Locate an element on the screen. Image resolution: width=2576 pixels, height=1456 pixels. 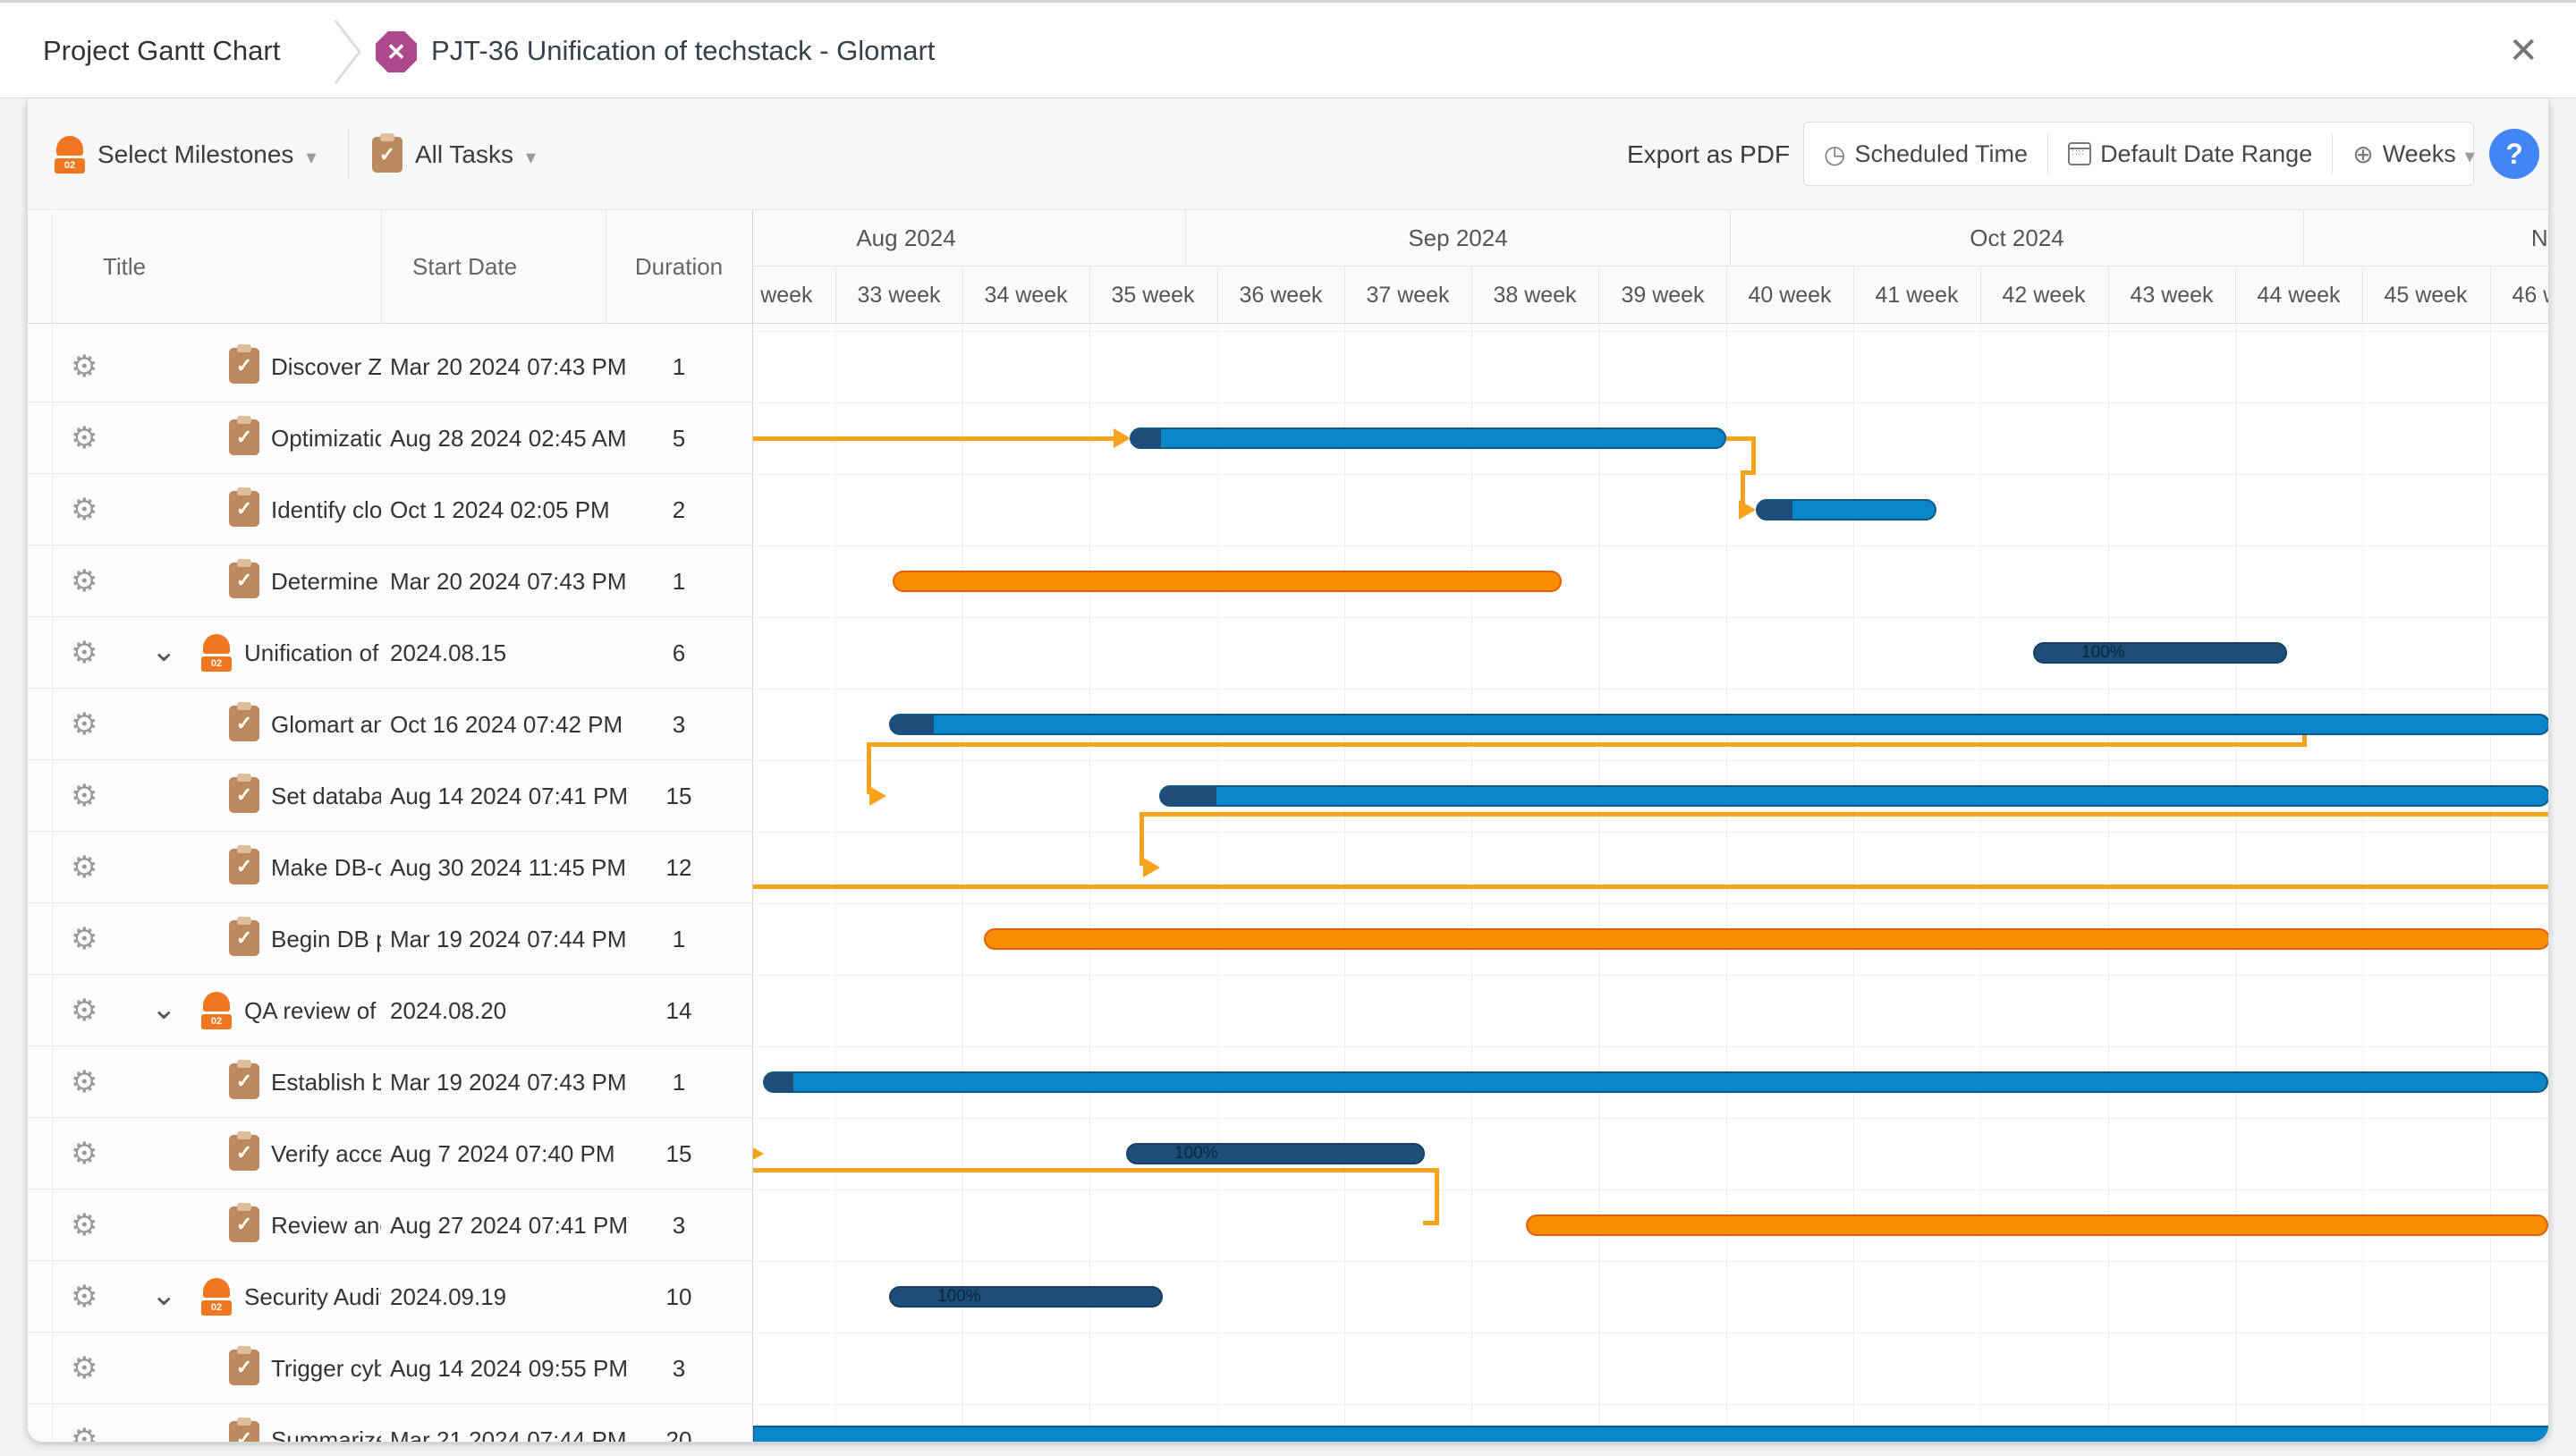
header-divider is located at coordinates (381, 267).